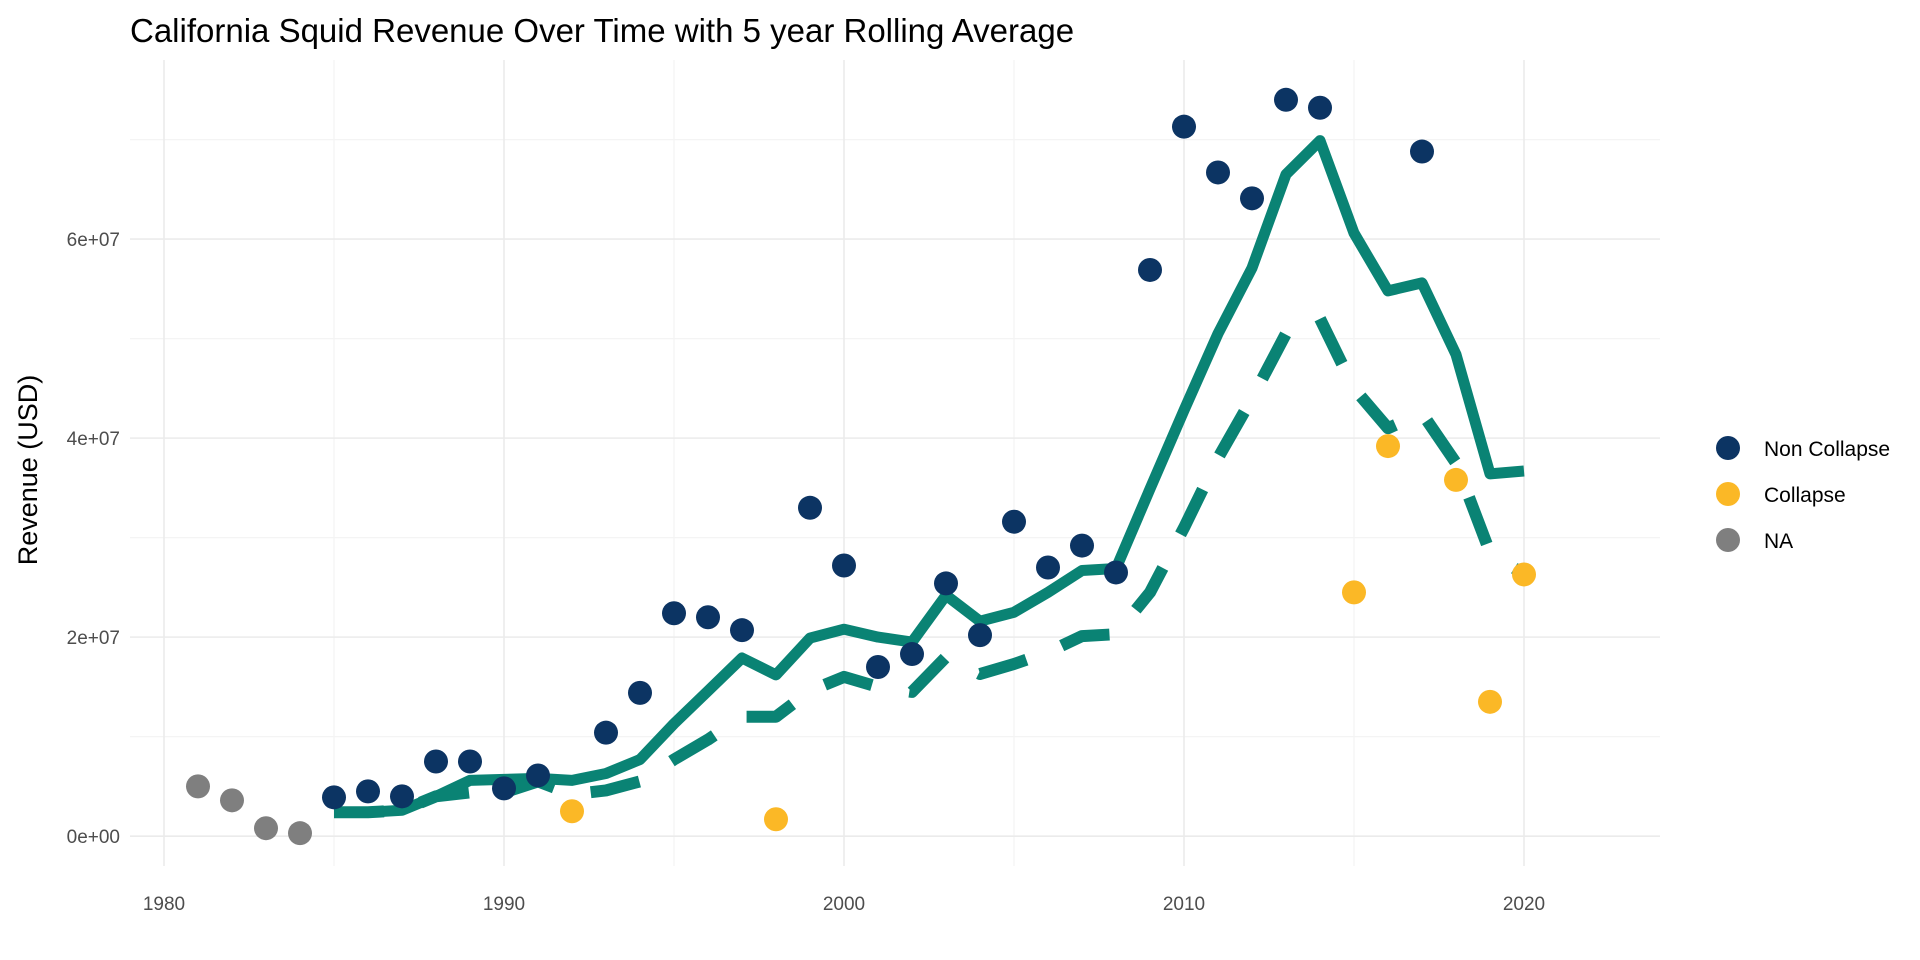  Describe the element at coordinates (93, 837) in the screenshot. I see `y-tick-label: 0e+00` at that location.